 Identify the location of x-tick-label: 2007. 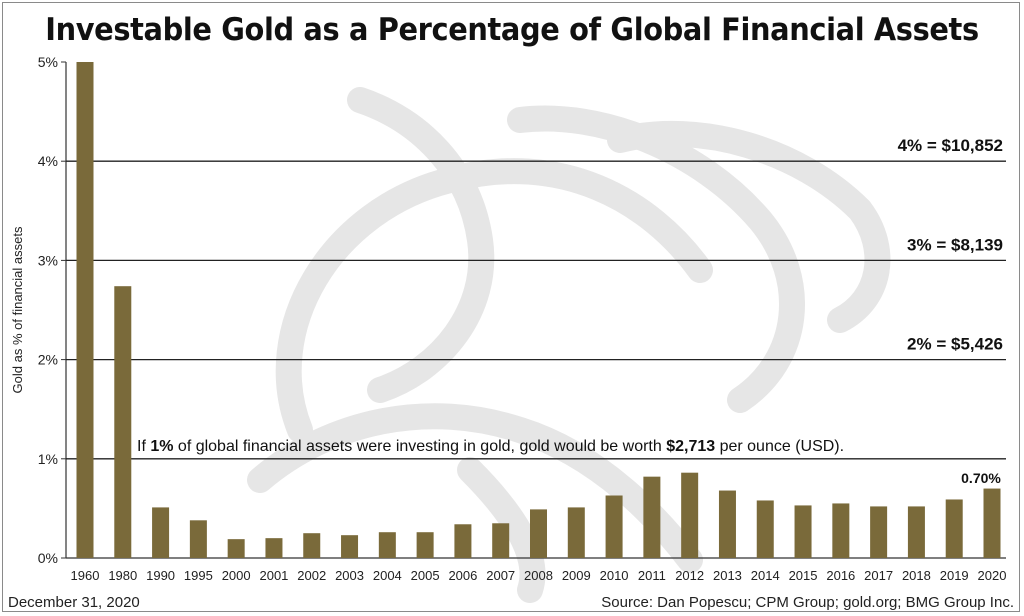
(500, 575).